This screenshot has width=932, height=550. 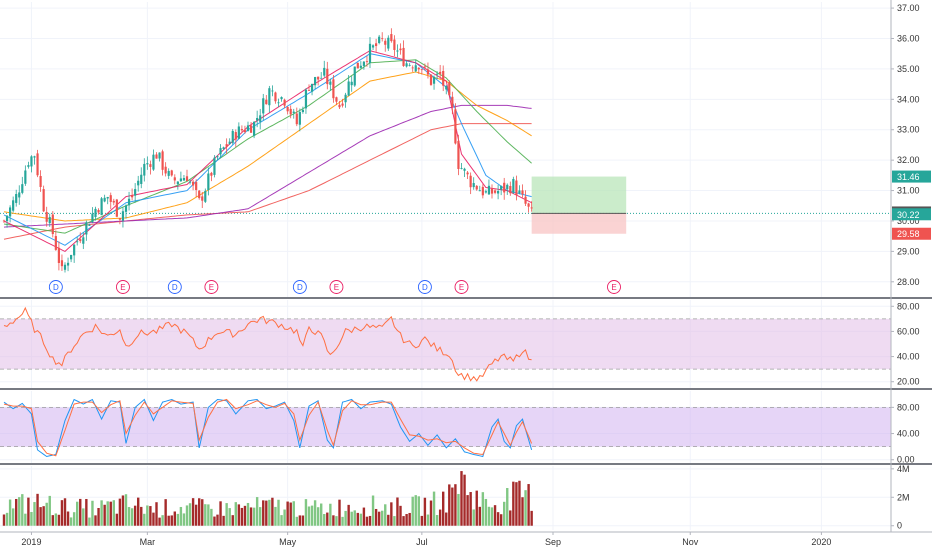 I want to click on event-marker-label: E, so click(x=613, y=287).